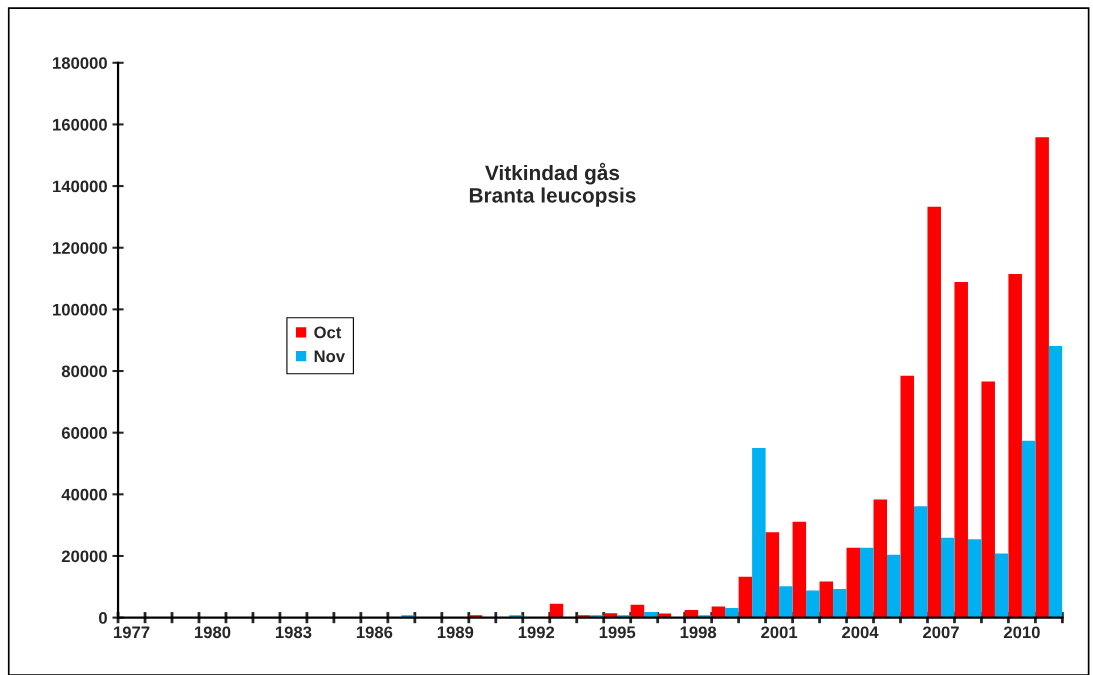 This screenshot has height=675, width=1093. I want to click on y-tick-label: 120000, so click(80, 248).